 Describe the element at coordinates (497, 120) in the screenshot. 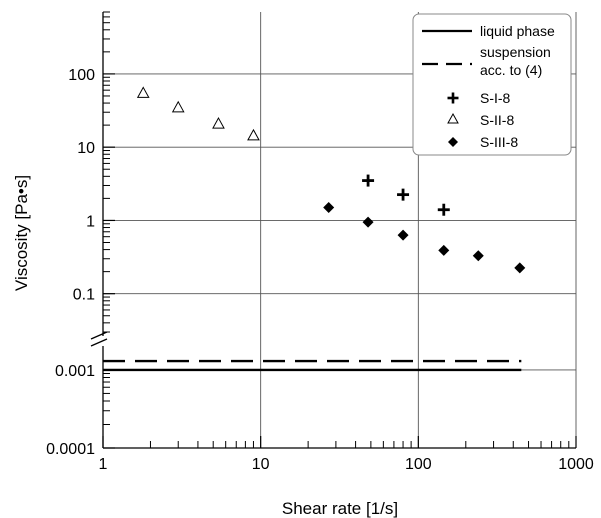

I see `legend-label-s-ii-8: S-II-8` at that location.